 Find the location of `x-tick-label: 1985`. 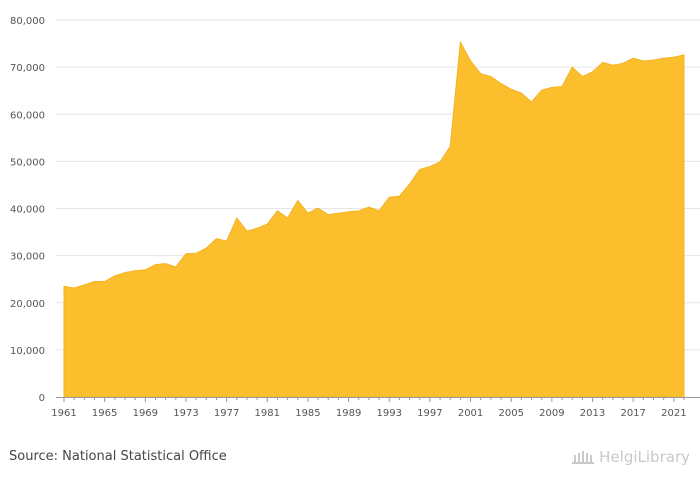

x-tick-label: 1985 is located at coordinates (307, 413).